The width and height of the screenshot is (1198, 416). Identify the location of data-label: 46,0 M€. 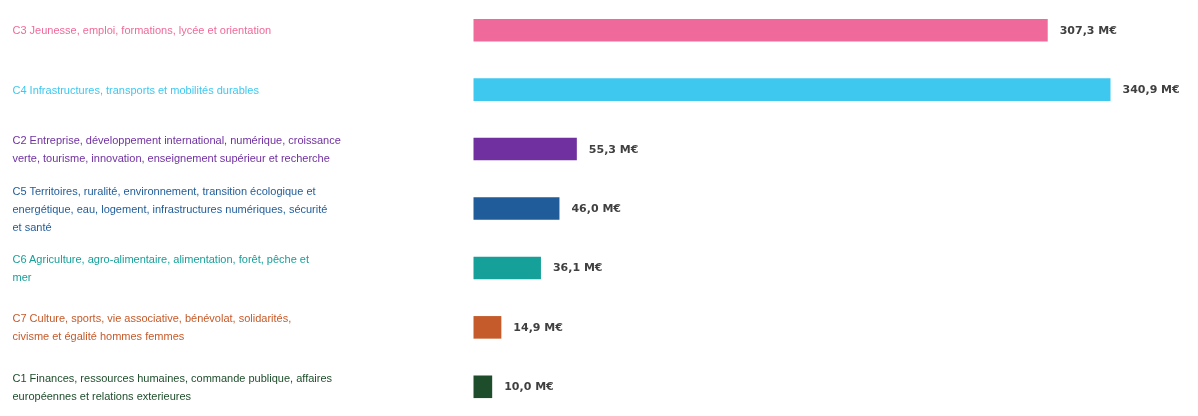
(596, 208).